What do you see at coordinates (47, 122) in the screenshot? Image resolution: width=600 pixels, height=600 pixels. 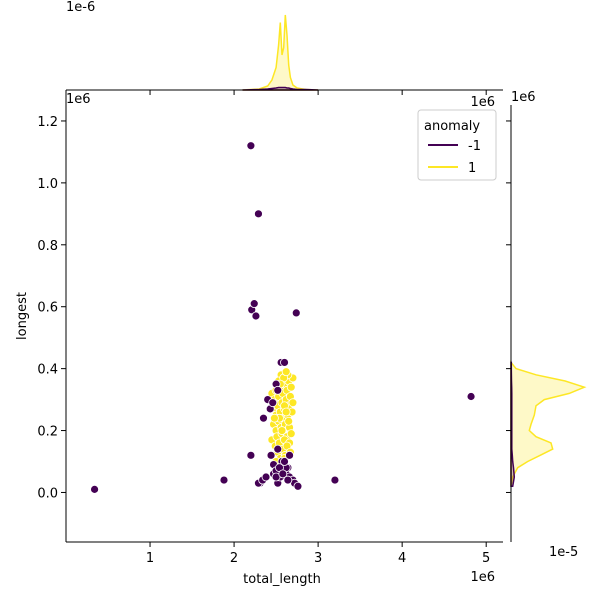 I see `y-tick-label: 1.2` at bounding box center [47, 122].